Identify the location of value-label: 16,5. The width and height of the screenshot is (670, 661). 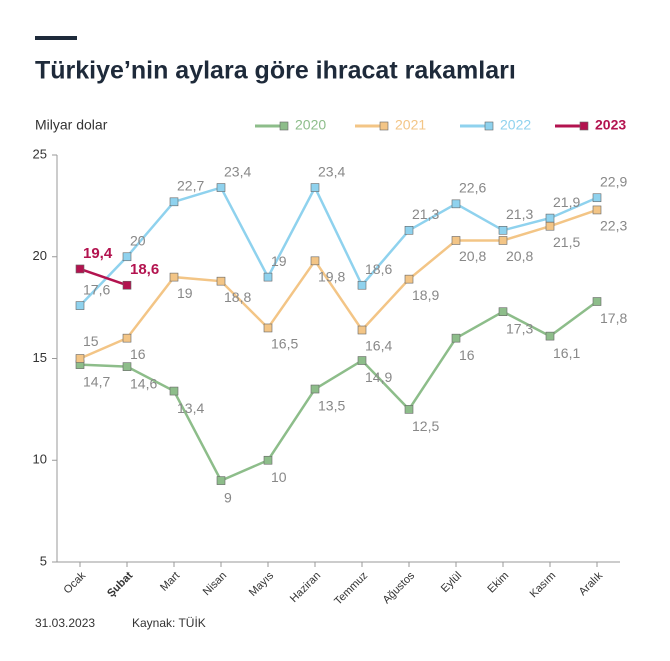
(284, 344).